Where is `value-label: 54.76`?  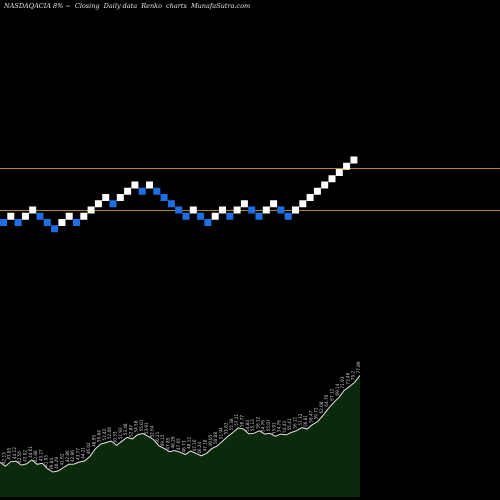
value-label: 54.76 is located at coordinates (263, 426).